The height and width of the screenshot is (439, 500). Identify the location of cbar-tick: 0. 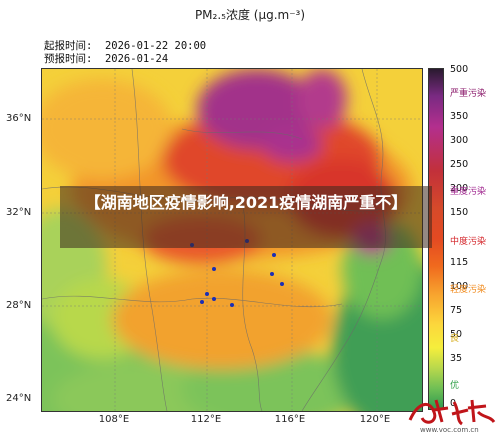
(453, 403).